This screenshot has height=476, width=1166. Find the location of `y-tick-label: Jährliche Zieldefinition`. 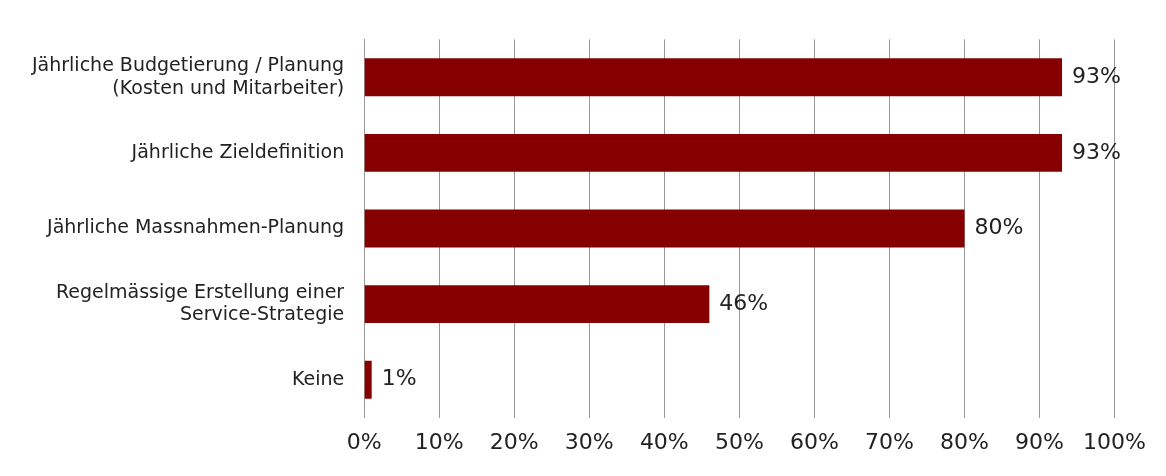

y-tick-label: Jährliche Zieldefinition is located at coordinates (237, 150).